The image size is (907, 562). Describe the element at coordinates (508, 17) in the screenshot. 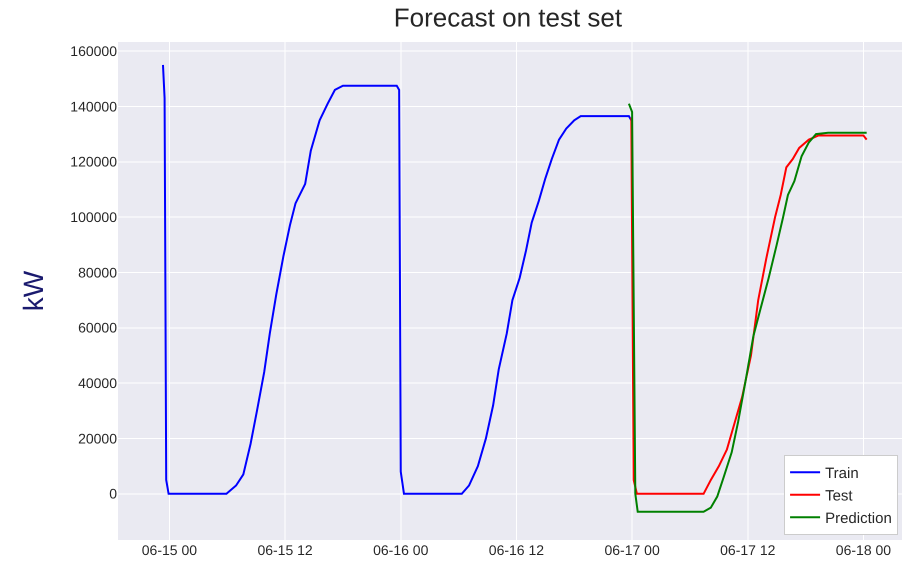

I see `chart-title: Forecast on test set` at that location.